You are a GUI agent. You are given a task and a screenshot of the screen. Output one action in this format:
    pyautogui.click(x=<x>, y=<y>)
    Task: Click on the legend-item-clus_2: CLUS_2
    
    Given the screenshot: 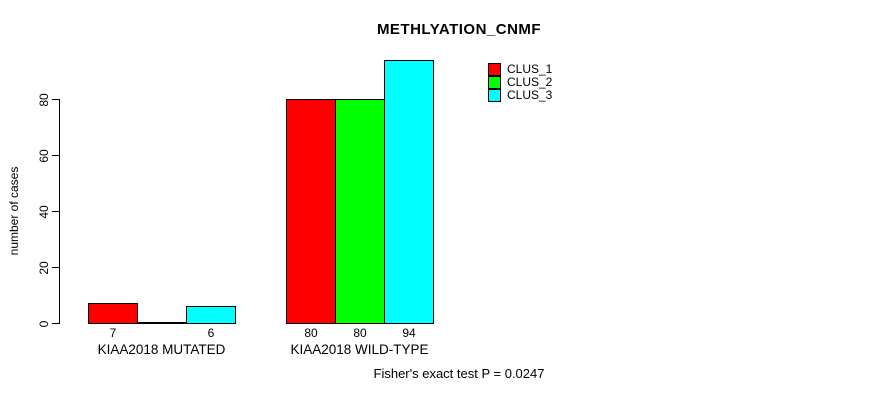 What is the action you would take?
    pyautogui.click(x=520, y=82)
    